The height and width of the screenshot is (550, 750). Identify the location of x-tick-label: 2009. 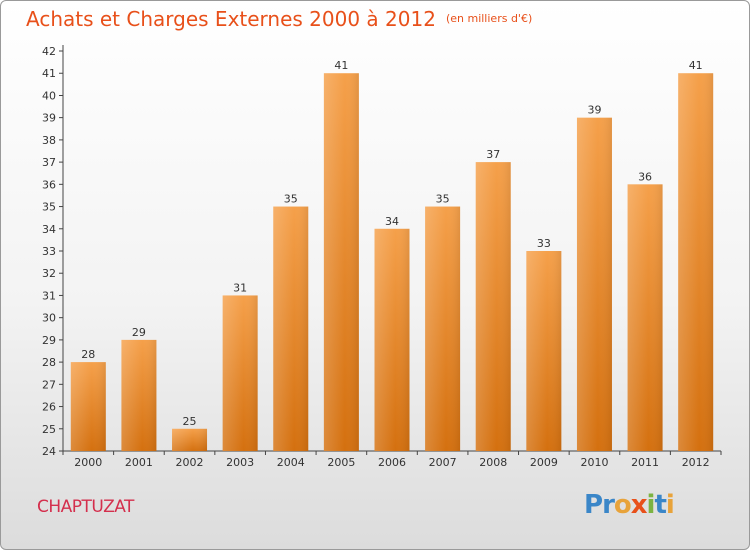
(544, 462).